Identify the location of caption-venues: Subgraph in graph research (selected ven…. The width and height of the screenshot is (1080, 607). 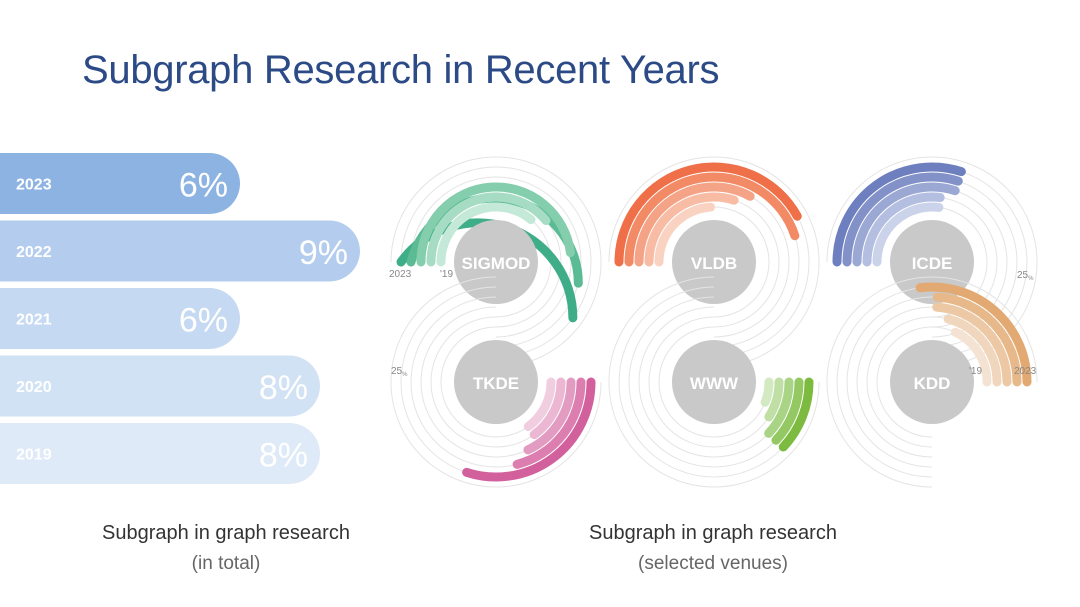
(713, 548).